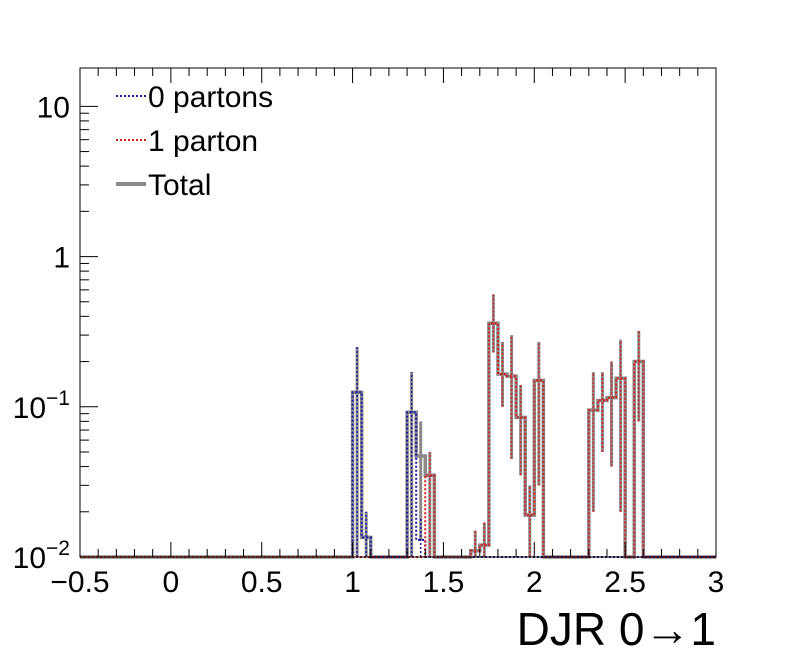  I want to click on y-tick-label: 10⁻¹, so click(41, 406).